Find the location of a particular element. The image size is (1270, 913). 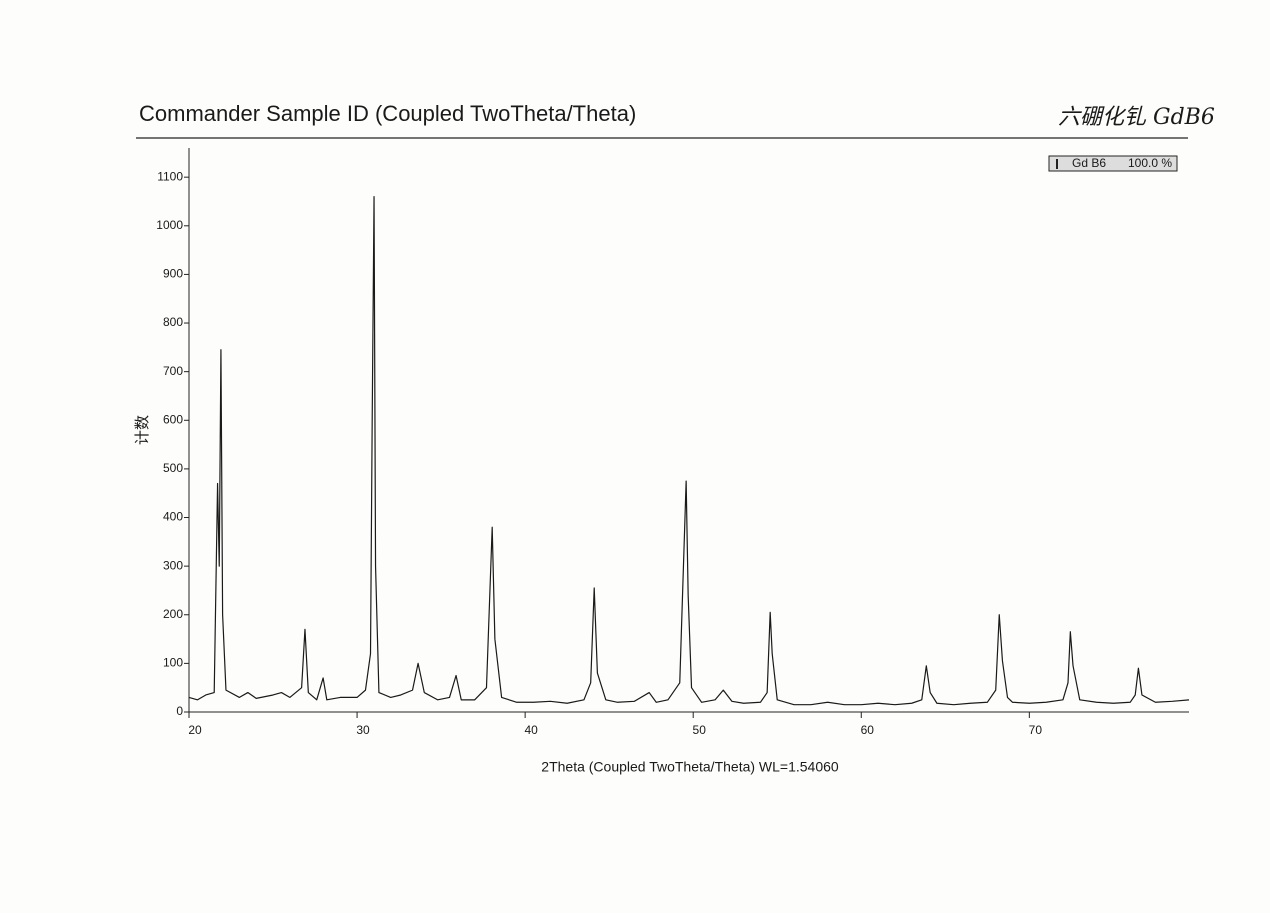

y-tick-label: 900 is located at coordinates (173, 274).